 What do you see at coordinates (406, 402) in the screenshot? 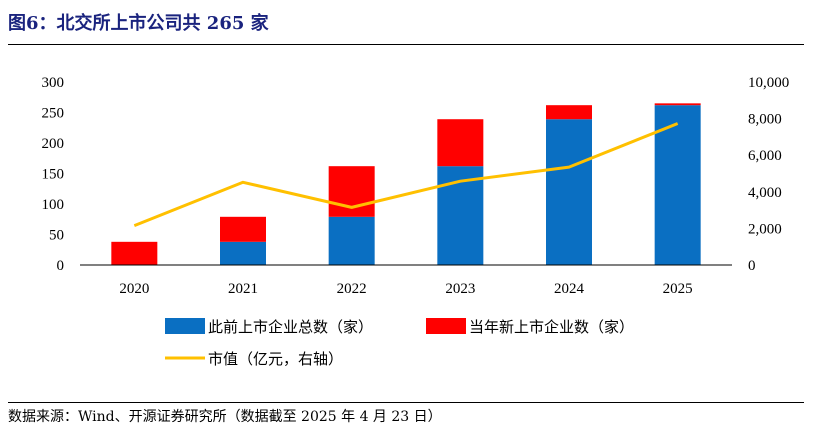
I see `source-rule` at bounding box center [406, 402].